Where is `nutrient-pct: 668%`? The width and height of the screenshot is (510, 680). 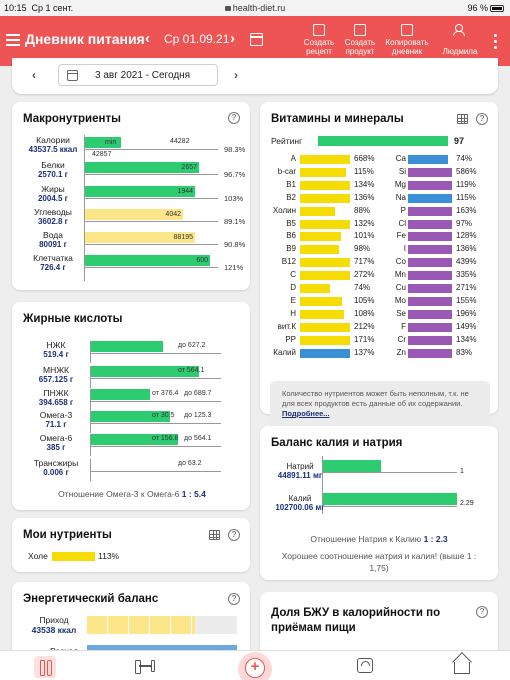
nutrient-pct: 668% is located at coordinates (364, 158).